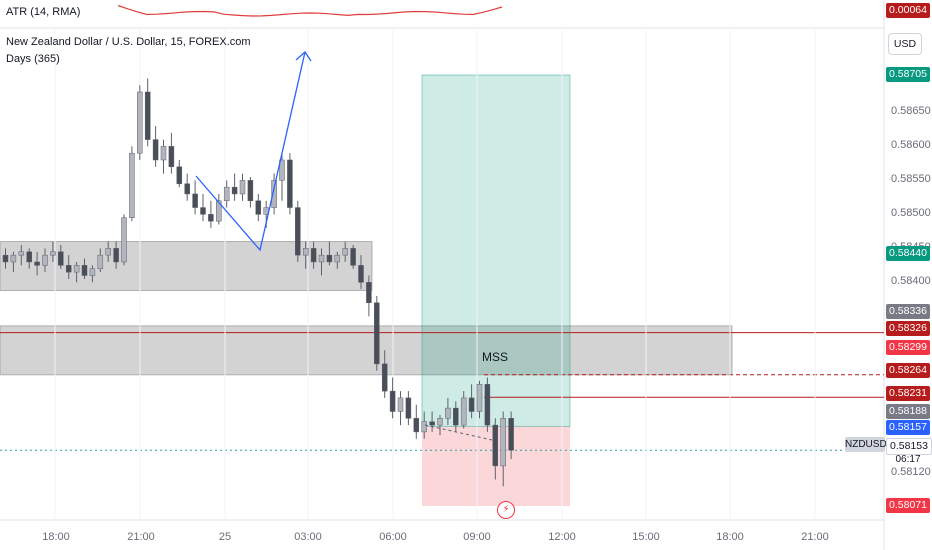 This screenshot has height=550, width=932. I want to click on atr-indicator-label: ATR (14, RMA), so click(43, 12).